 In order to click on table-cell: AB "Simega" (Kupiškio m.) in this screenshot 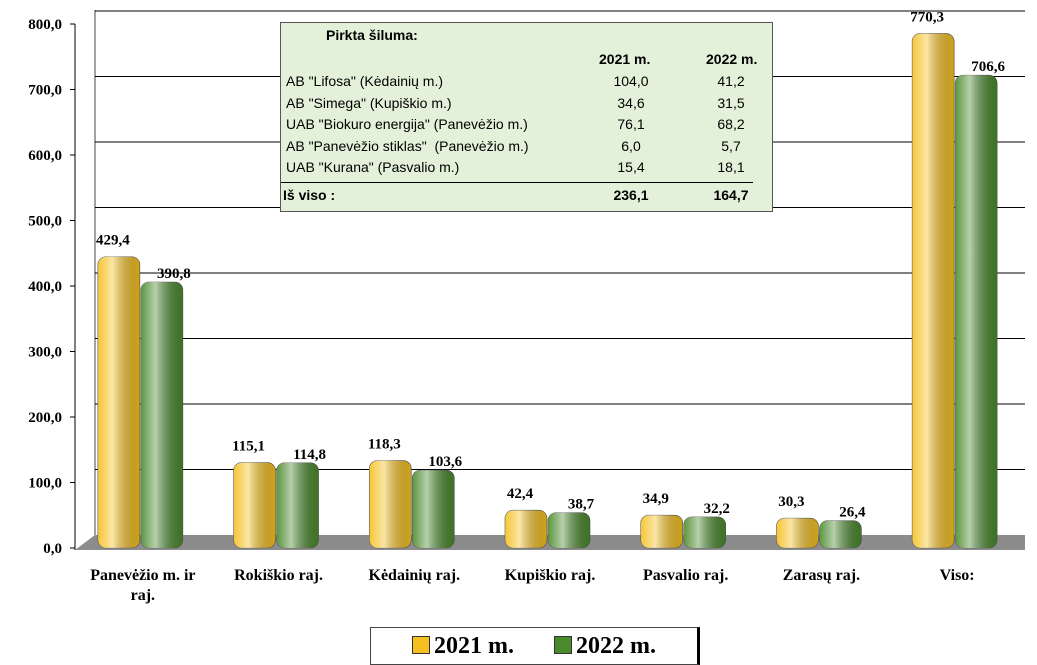, I will do `click(369, 102)`.